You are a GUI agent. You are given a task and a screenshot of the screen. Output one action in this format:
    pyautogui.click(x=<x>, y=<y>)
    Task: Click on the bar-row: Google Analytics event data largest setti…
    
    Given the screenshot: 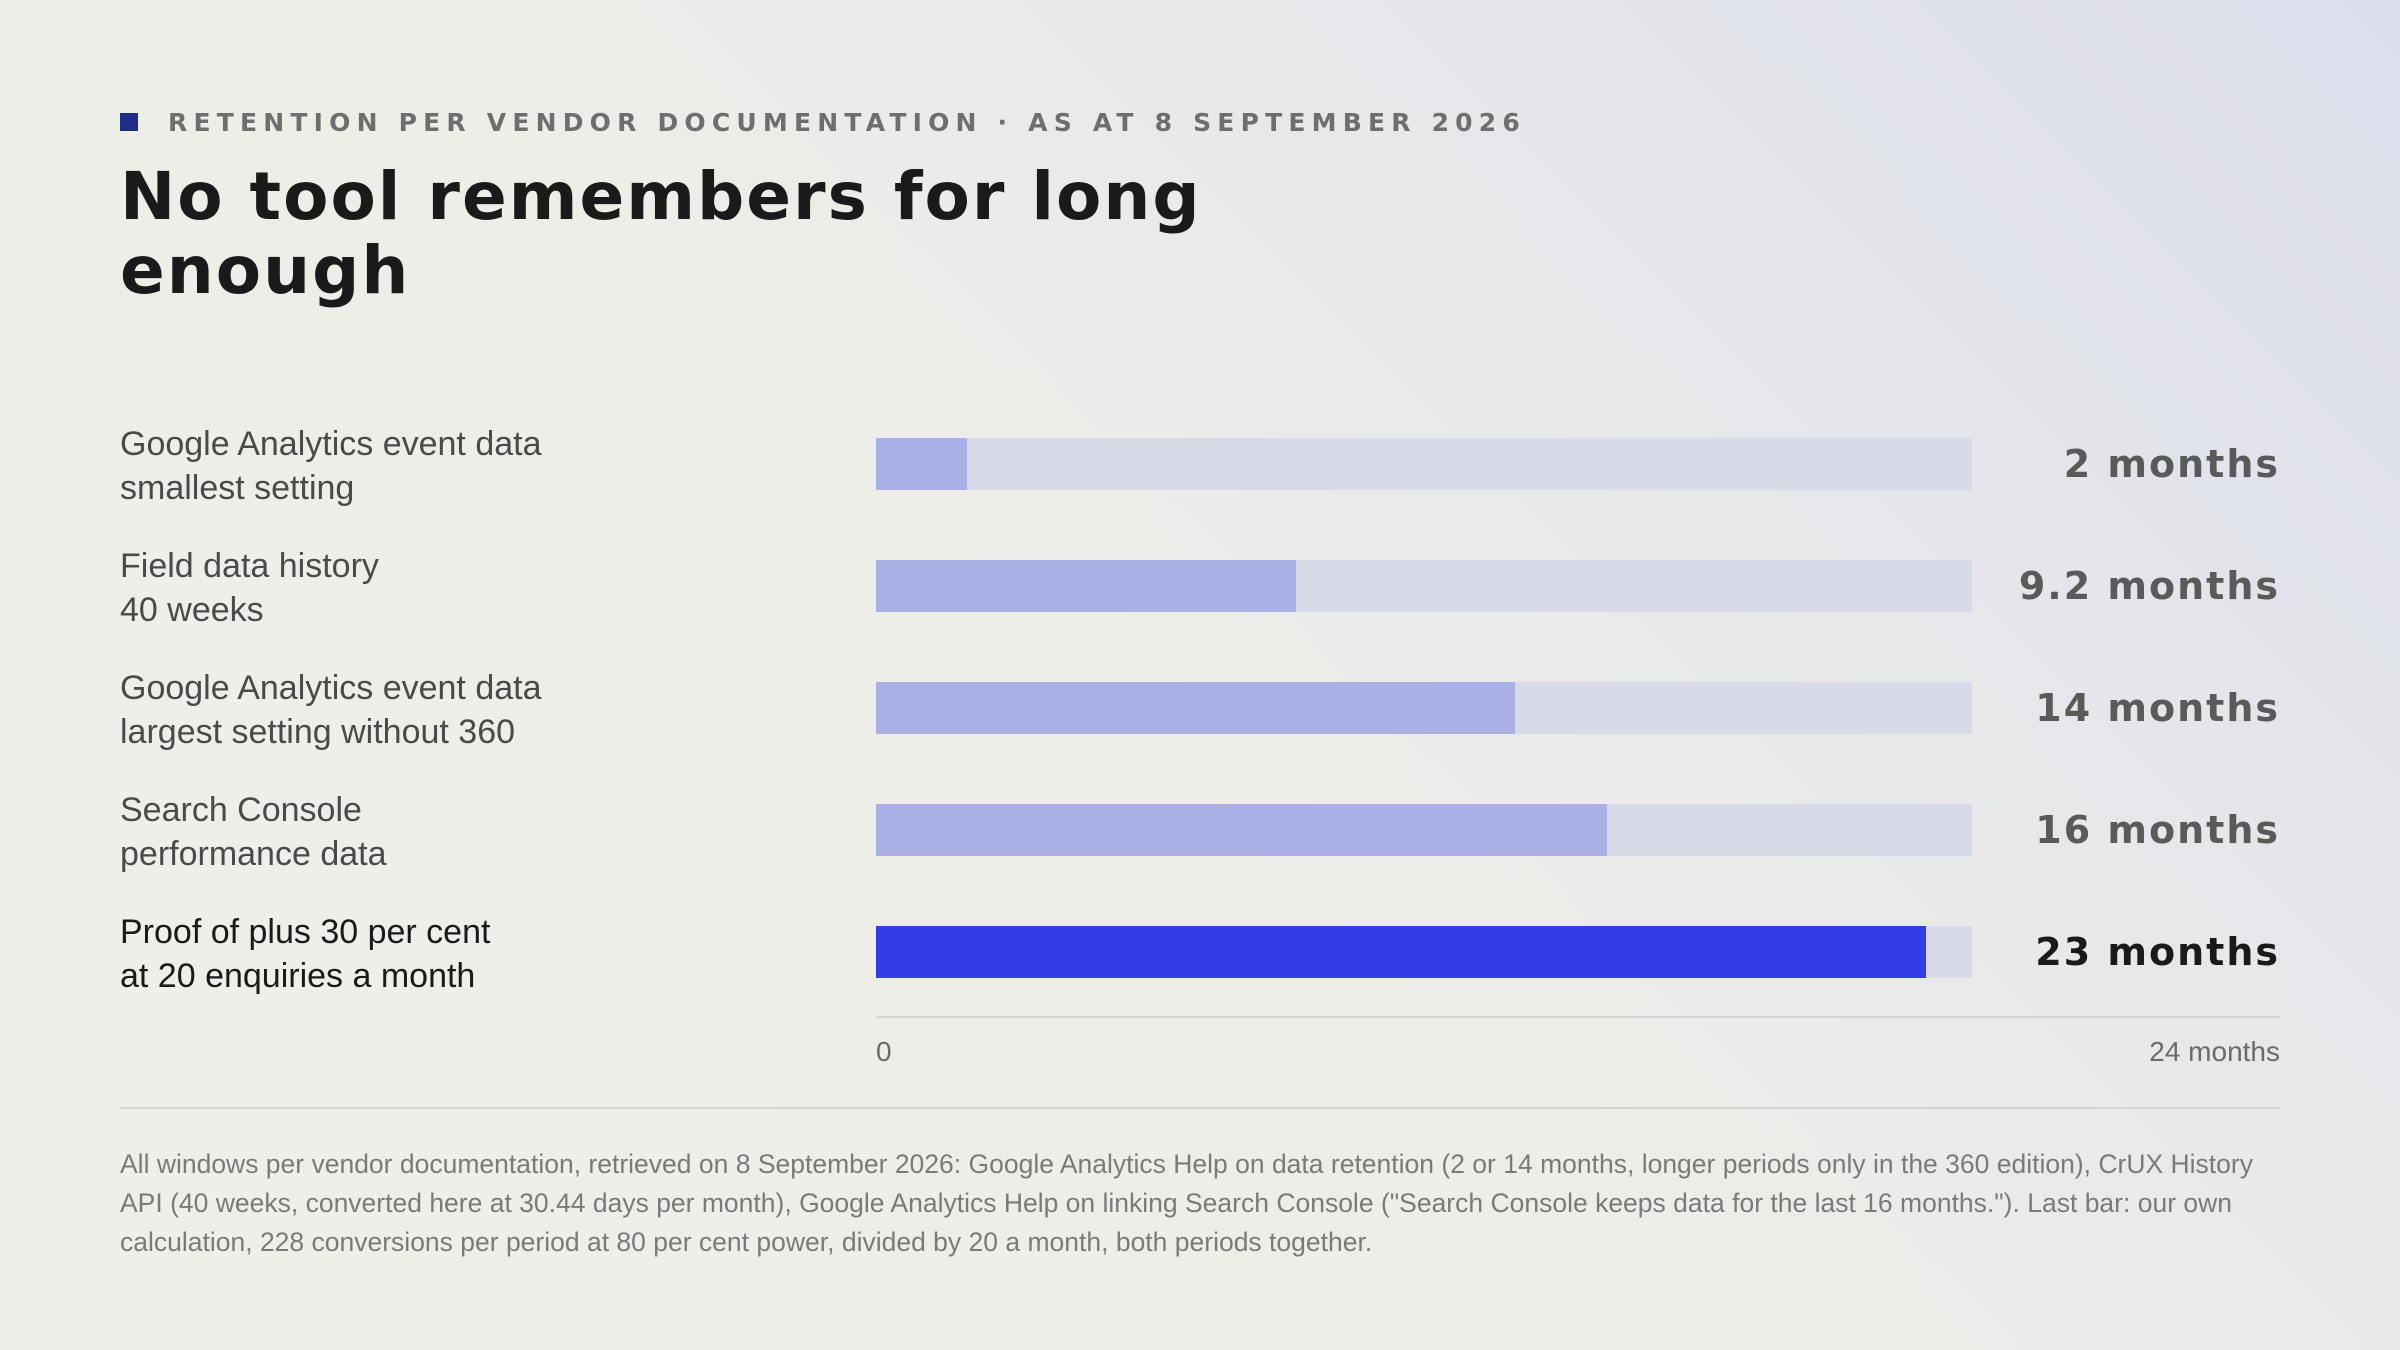 What is the action you would take?
    pyautogui.click(x=1200, y=726)
    